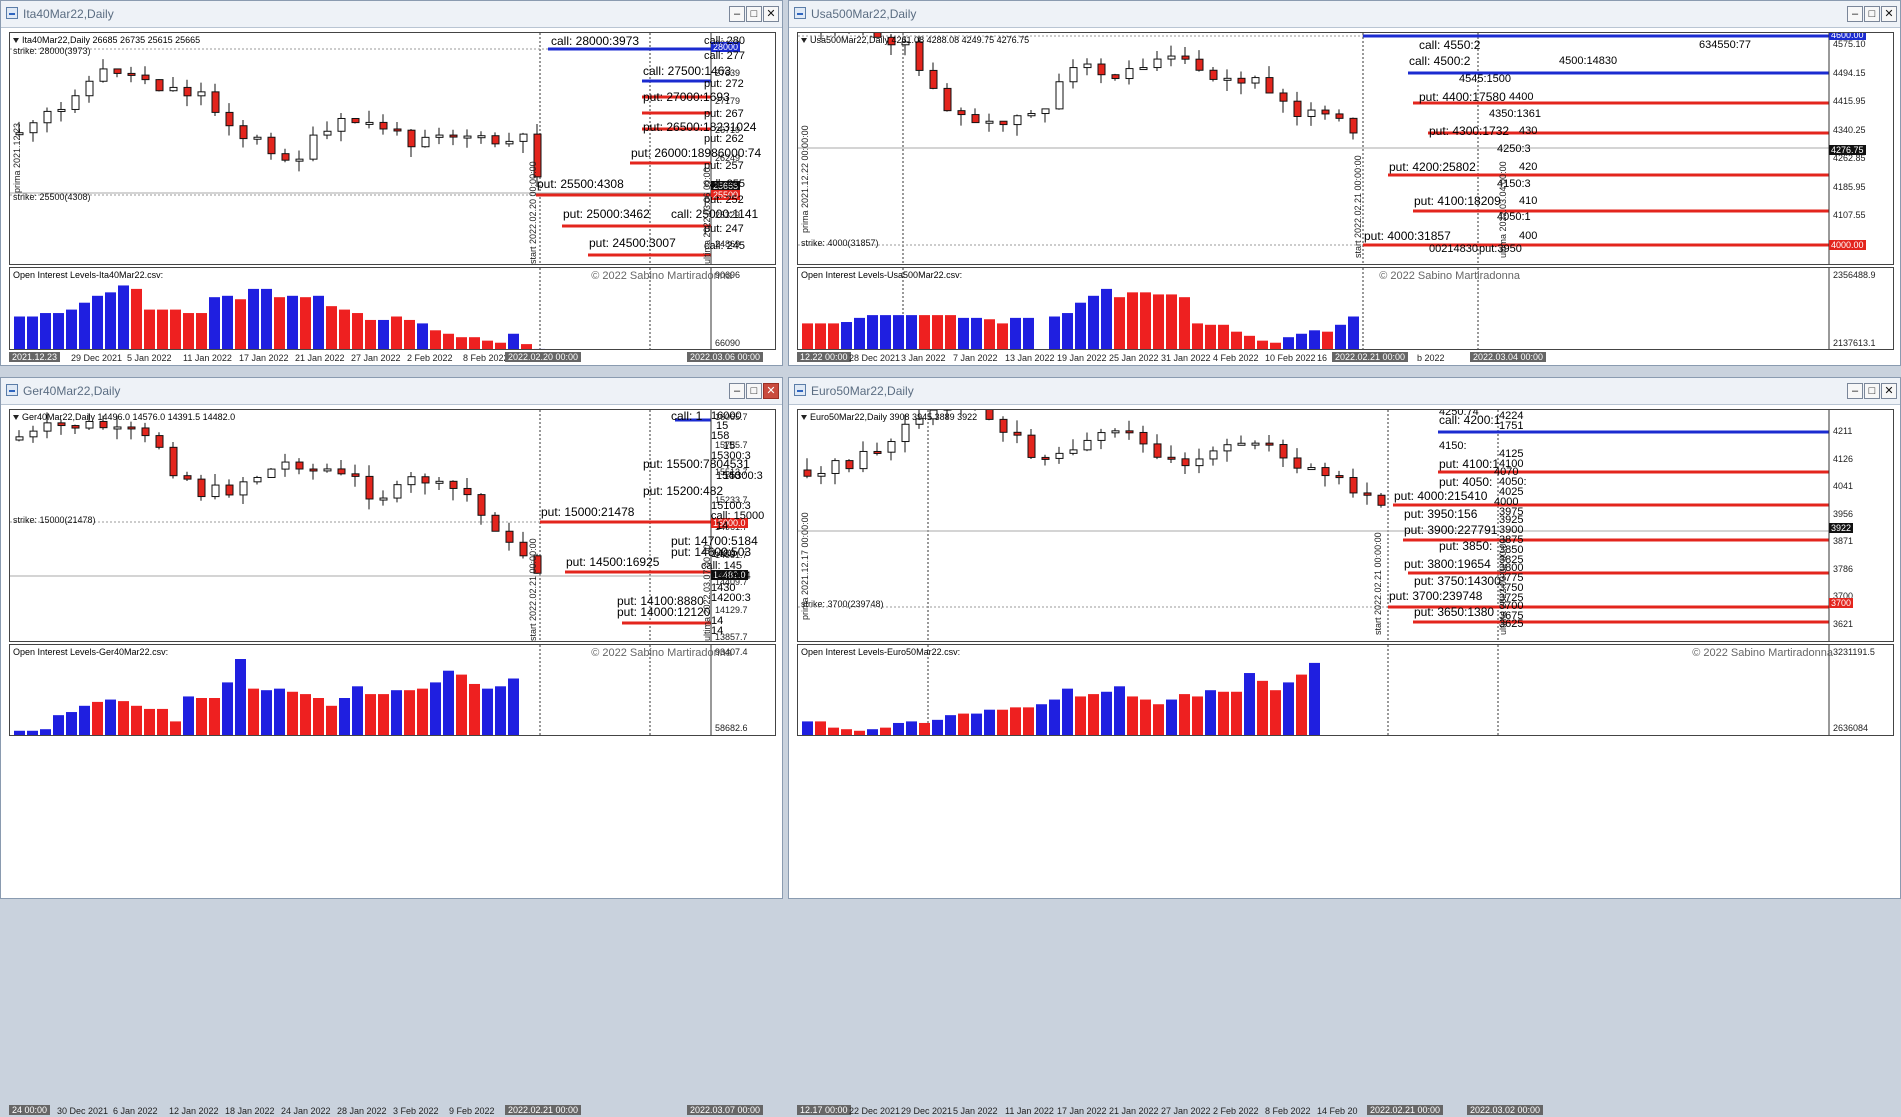 The image size is (1901, 1117). I want to click on option-level-tag: 14, so click(722, 526).